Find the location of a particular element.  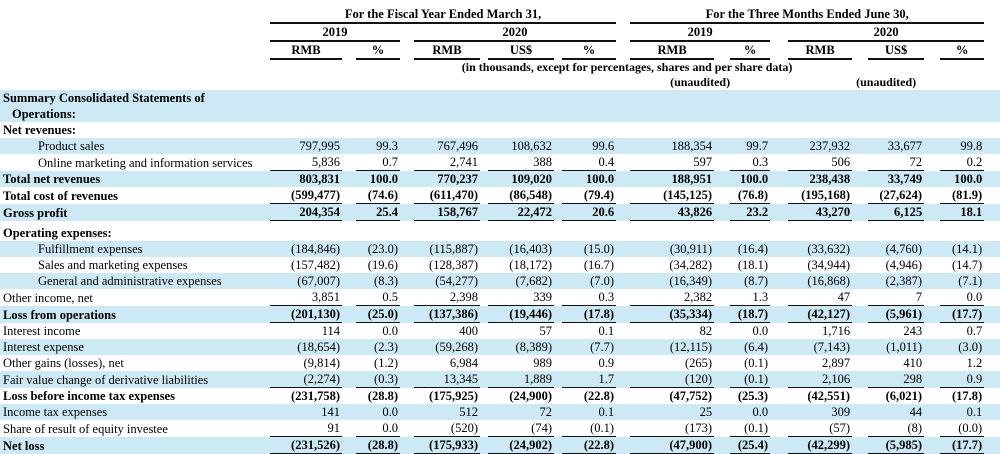

cell-value: 597 is located at coordinates (672, 162).